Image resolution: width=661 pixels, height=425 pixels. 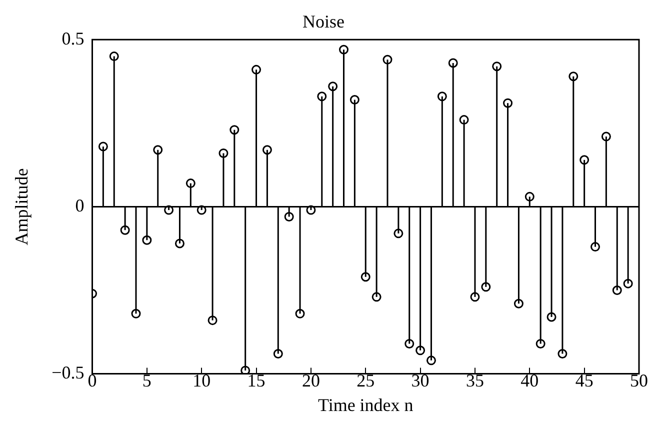 I want to click on y-tick-label: −0.5, so click(x=68, y=372).